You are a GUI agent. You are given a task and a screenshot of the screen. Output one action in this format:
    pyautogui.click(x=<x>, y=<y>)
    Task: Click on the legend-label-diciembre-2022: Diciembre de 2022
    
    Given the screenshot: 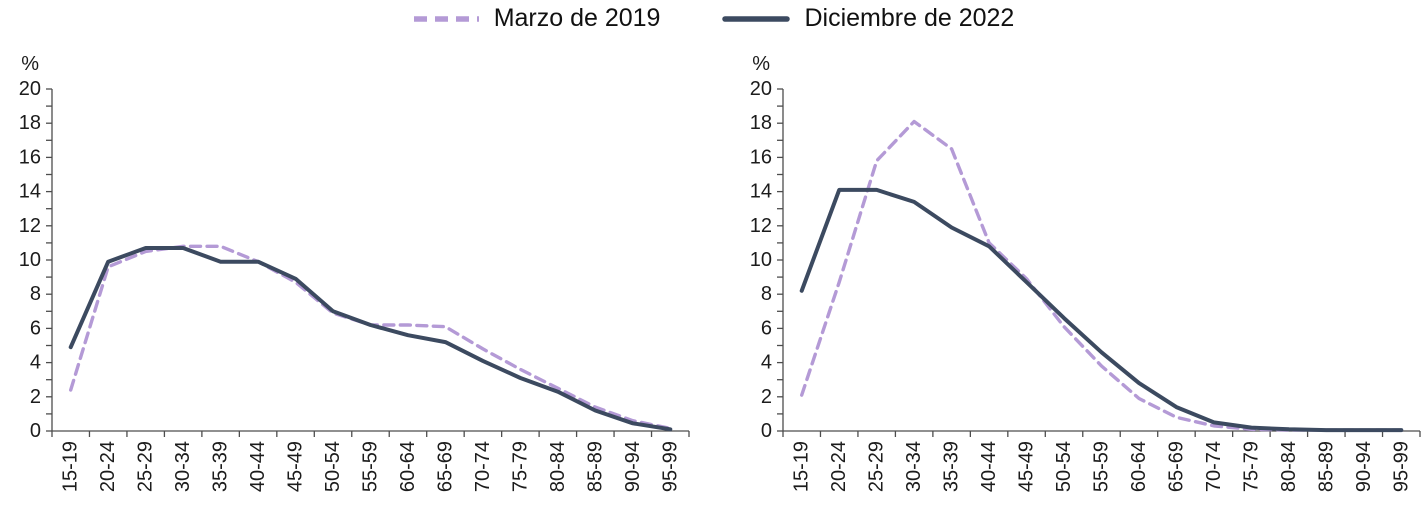 What is the action you would take?
    pyautogui.click(x=909, y=18)
    